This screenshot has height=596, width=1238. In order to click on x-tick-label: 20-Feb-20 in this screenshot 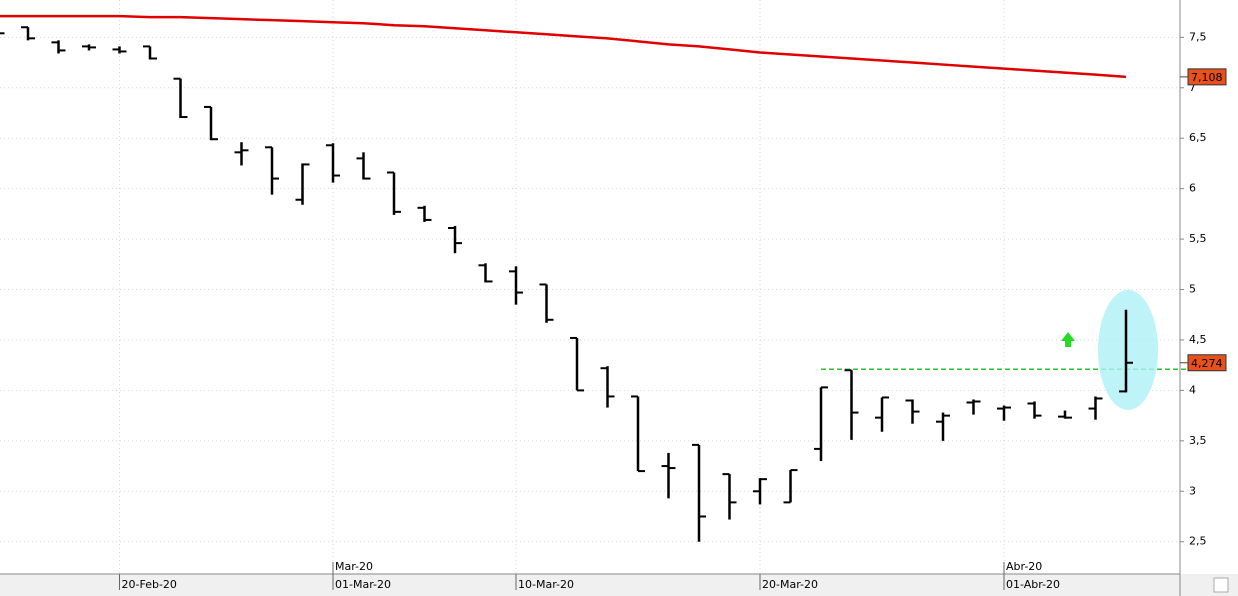, I will do `click(149, 584)`.